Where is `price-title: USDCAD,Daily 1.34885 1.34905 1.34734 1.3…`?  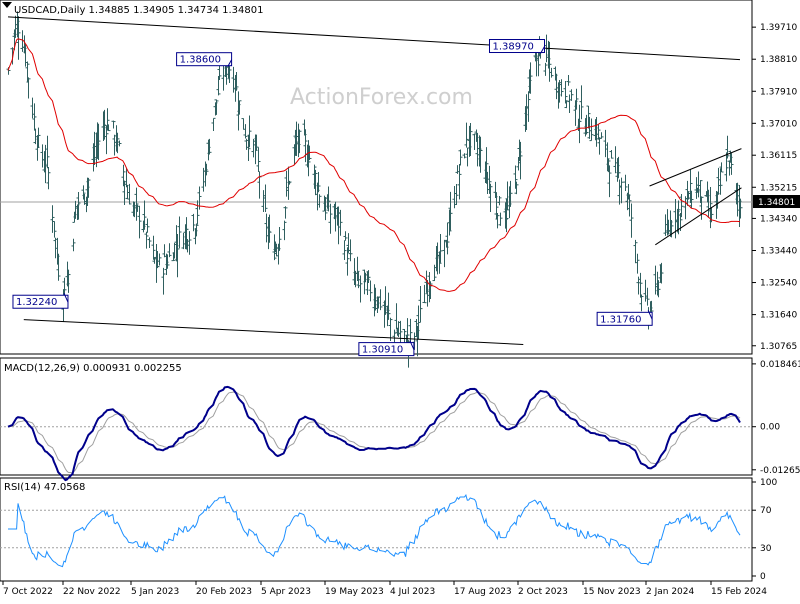
price-title: USDCAD,Daily 1.34885 1.34905 1.34734 1.3… is located at coordinates (139, 10).